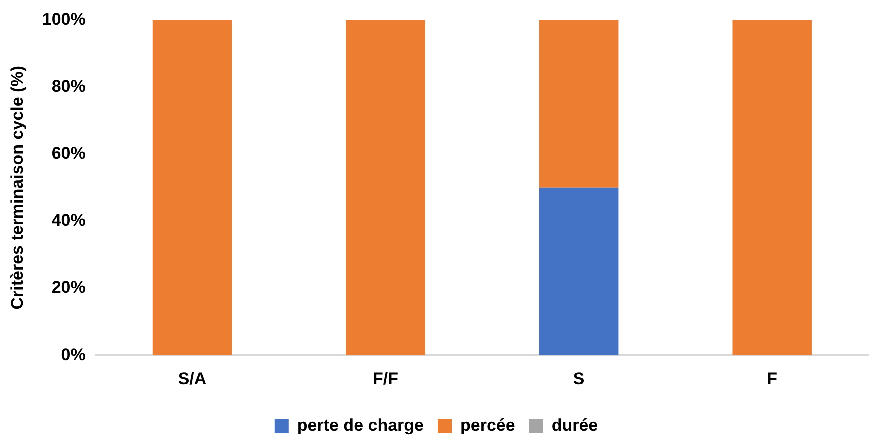 The height and width of the screenshot is (445, 873). What do you see at coordinates (360, 426) in the screenshot?
I see `legend-label: perte de charge` at bounding box center [360, 426].